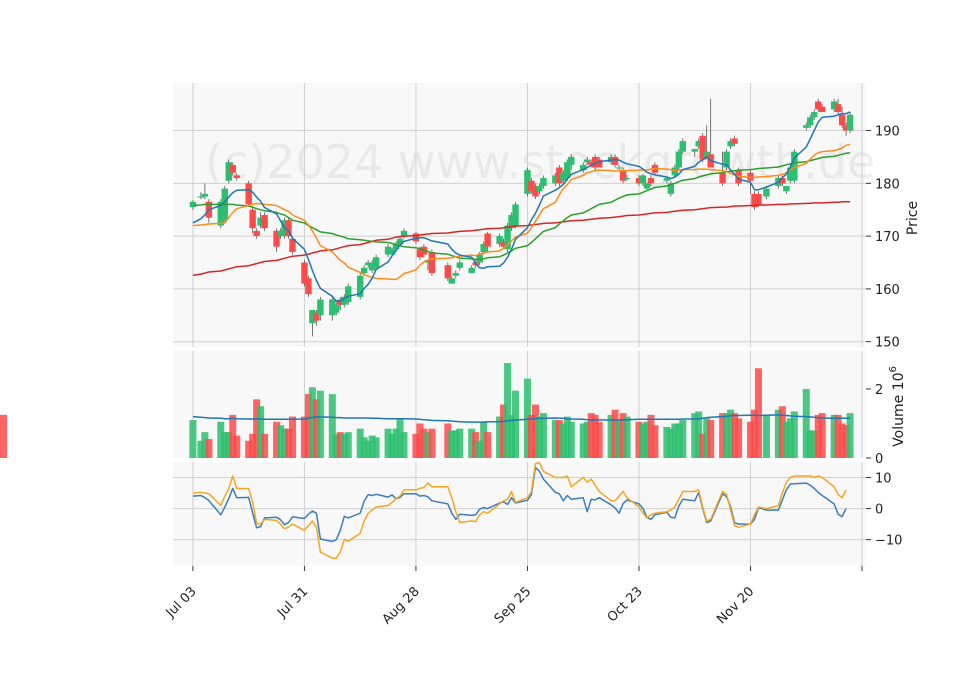 Image resolution: width=960 pixels, height=690 pixels. What do you see at coordinates (513, 605) in the screenshot?
I see `x-tick-label: Sep 25` at bounding box center [513, 605].